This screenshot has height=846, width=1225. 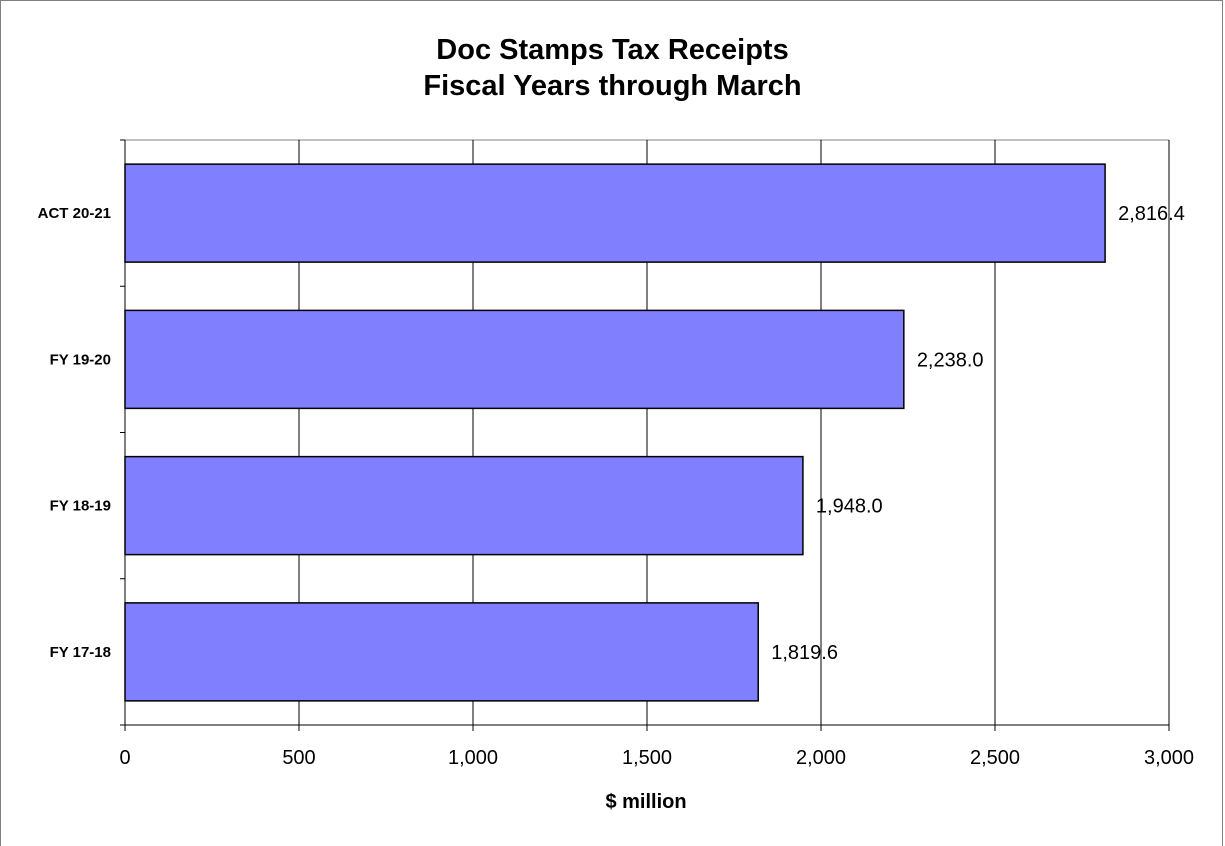 I want to click on x-tick-label: 500, so click(x=298, y=758).